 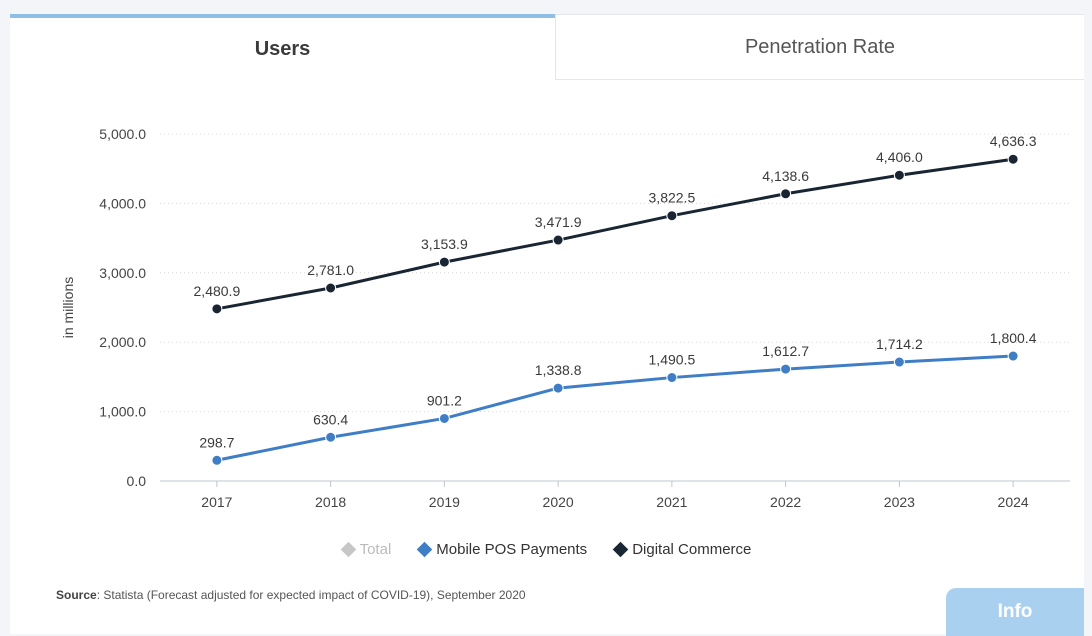 I want to click on legend-item-digital-commerce: Digital Commerce, so click(x=682, y=549).